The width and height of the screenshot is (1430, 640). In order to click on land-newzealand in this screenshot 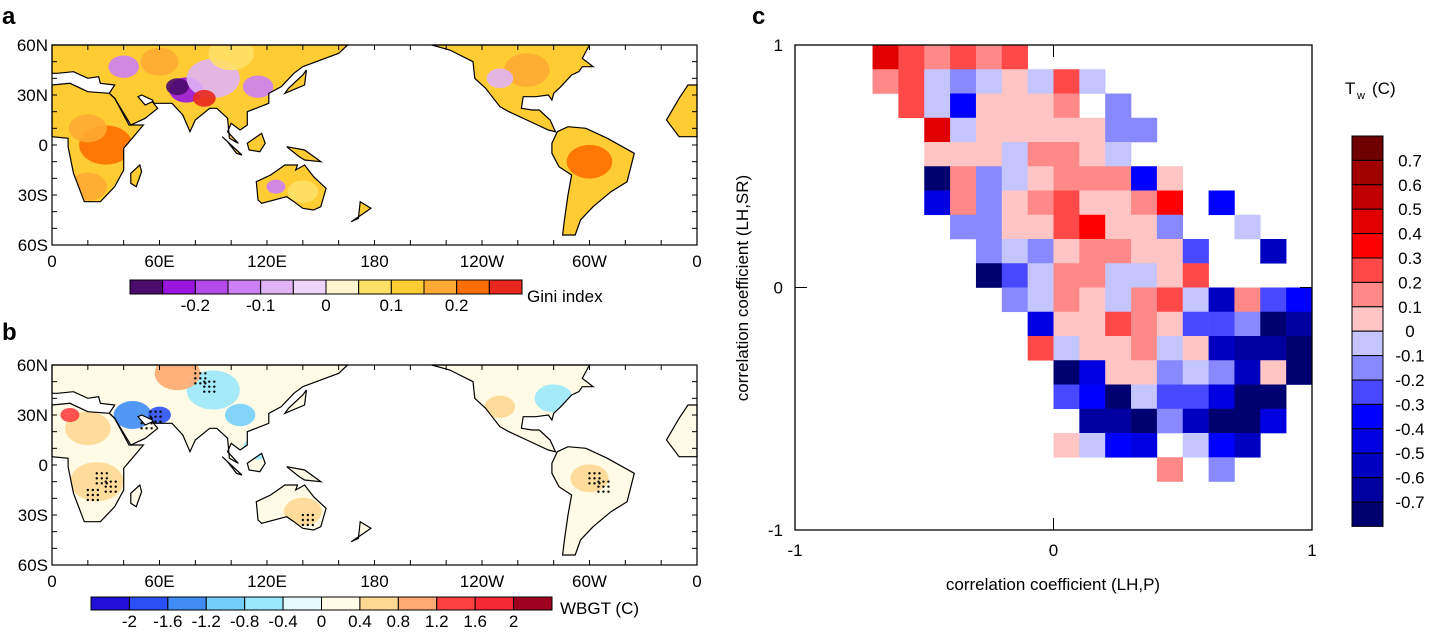, I will do `click(361, 211)`.